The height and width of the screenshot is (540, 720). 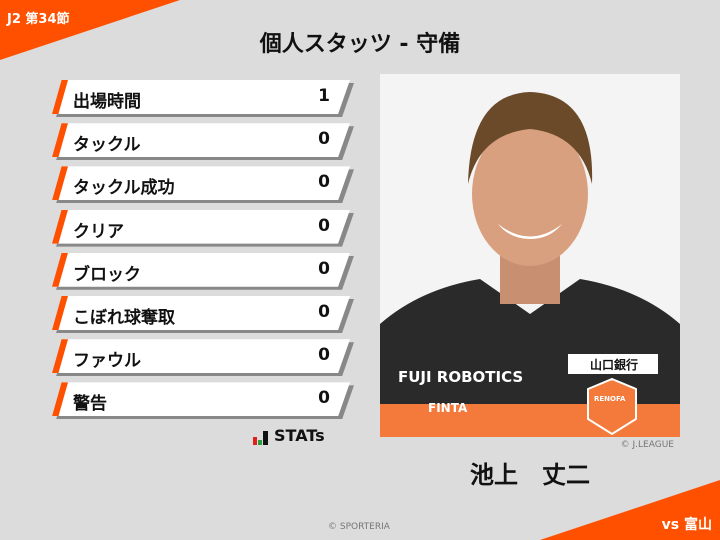 I want to click on stat-row: 警告 0, so click(x=203, y=401).